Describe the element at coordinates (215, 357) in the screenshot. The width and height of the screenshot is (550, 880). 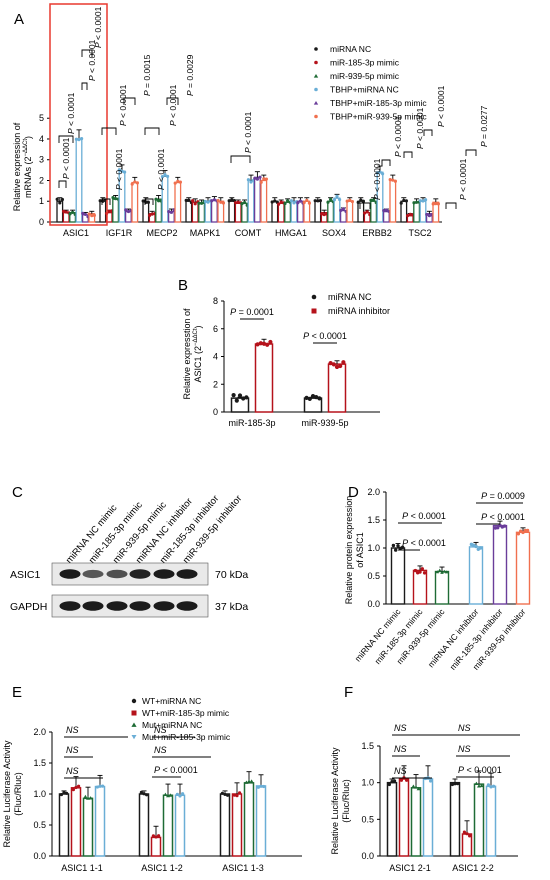
I see `B-y-tick-label: 4` at that location.